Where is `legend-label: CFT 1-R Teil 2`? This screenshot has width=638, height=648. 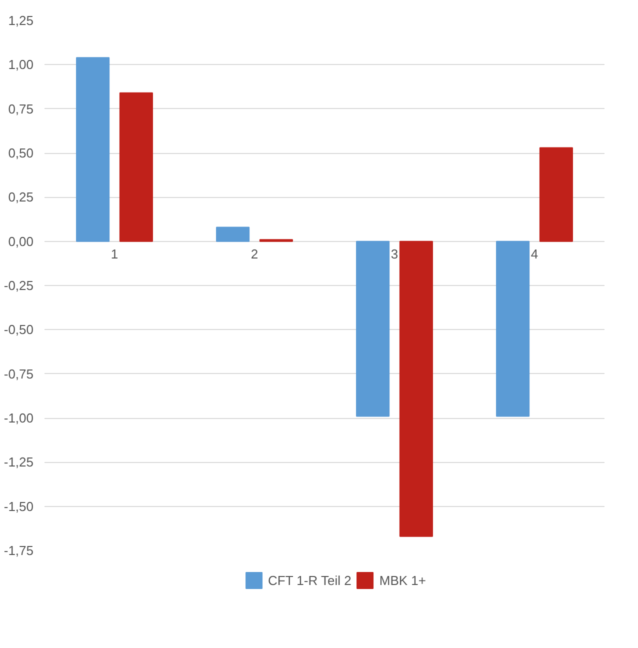
legend-label: CFT 1-R Teil 2 is located at coordinates (310, 580).